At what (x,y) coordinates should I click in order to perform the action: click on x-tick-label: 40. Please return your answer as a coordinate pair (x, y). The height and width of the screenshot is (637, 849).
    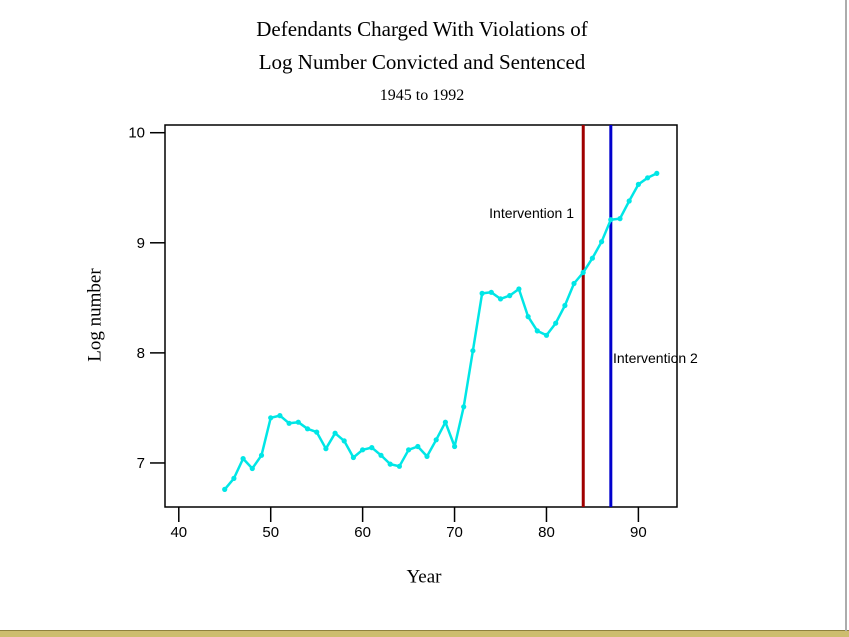
    Looking at the image, I should click on (178, 532).